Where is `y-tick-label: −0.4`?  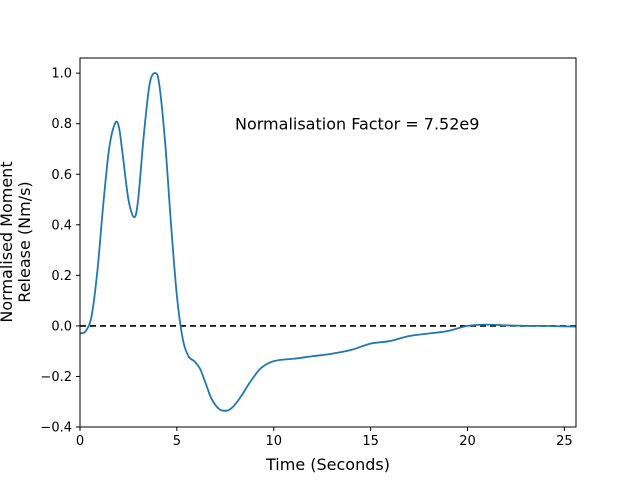 y-tick-label: −0.4 is located at coordinates (56, 428).